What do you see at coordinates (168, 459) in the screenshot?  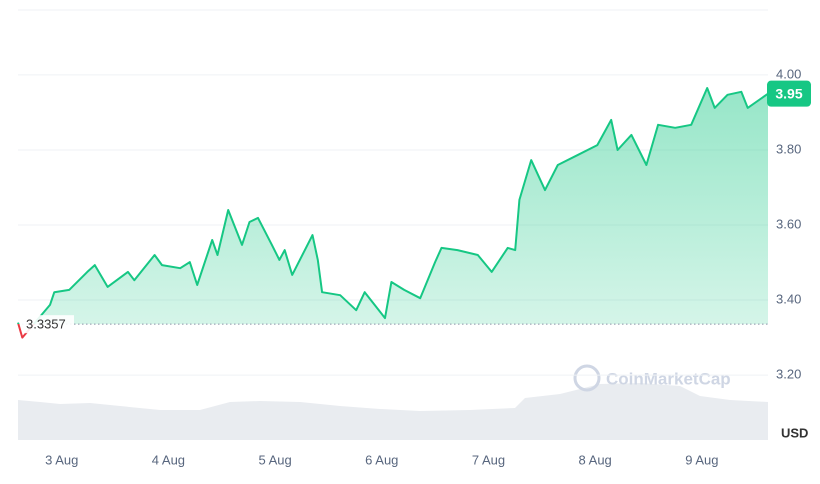 I see `x-tick-label: 4 Aug` at bounding box center [168, 459].